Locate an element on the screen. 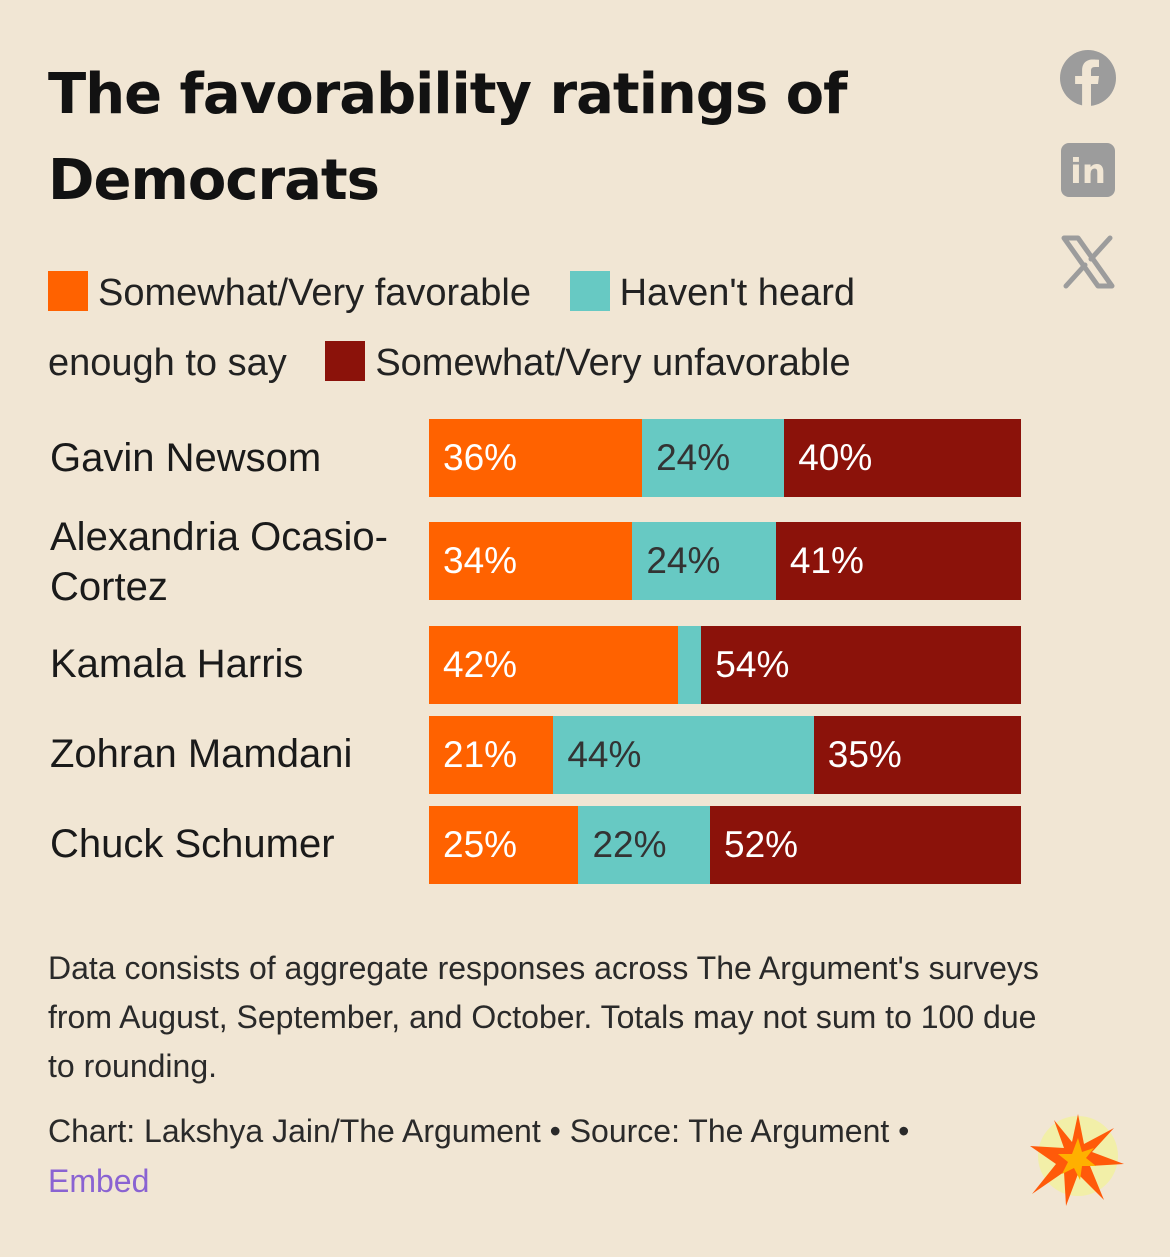  legend-swatch-not-heard is located at coordinates (589, 291).